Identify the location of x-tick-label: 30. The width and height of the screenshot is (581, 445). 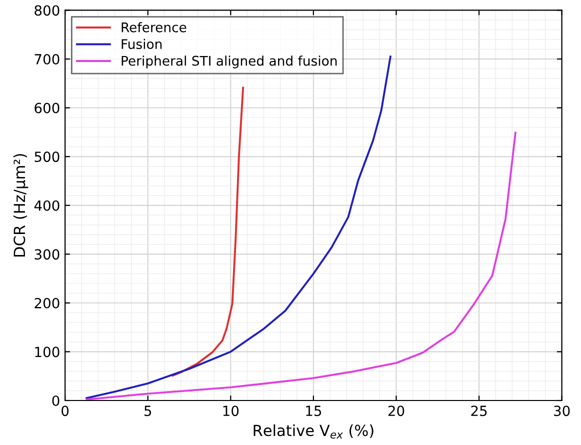
(562, 411).